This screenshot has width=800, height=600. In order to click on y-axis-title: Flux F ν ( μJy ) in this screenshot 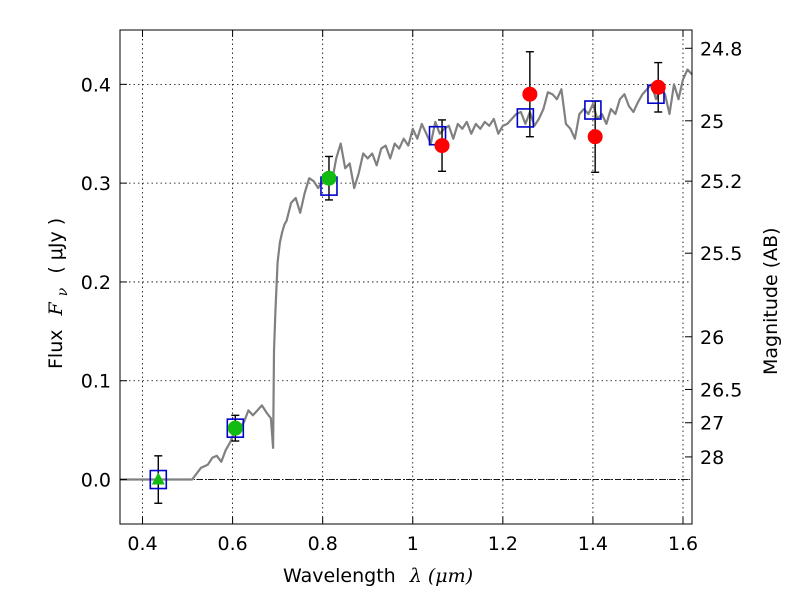, I will do `click(58, 293)`.